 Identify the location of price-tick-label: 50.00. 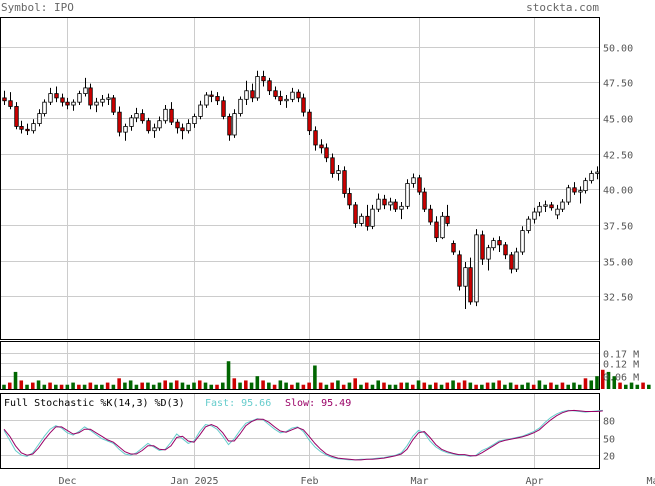
(618, 49).